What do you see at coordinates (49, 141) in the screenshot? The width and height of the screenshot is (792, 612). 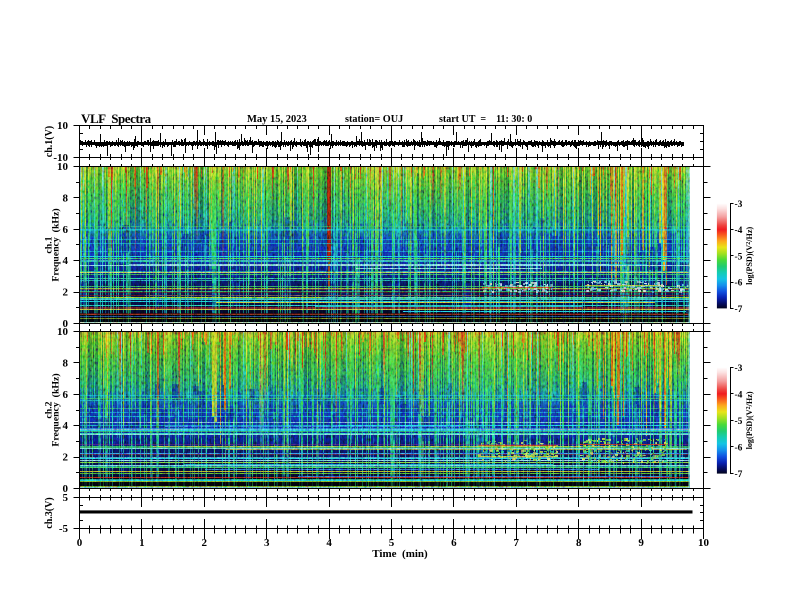 I see `svg-text: ch.1(V)` at bounding box center [49, 141].